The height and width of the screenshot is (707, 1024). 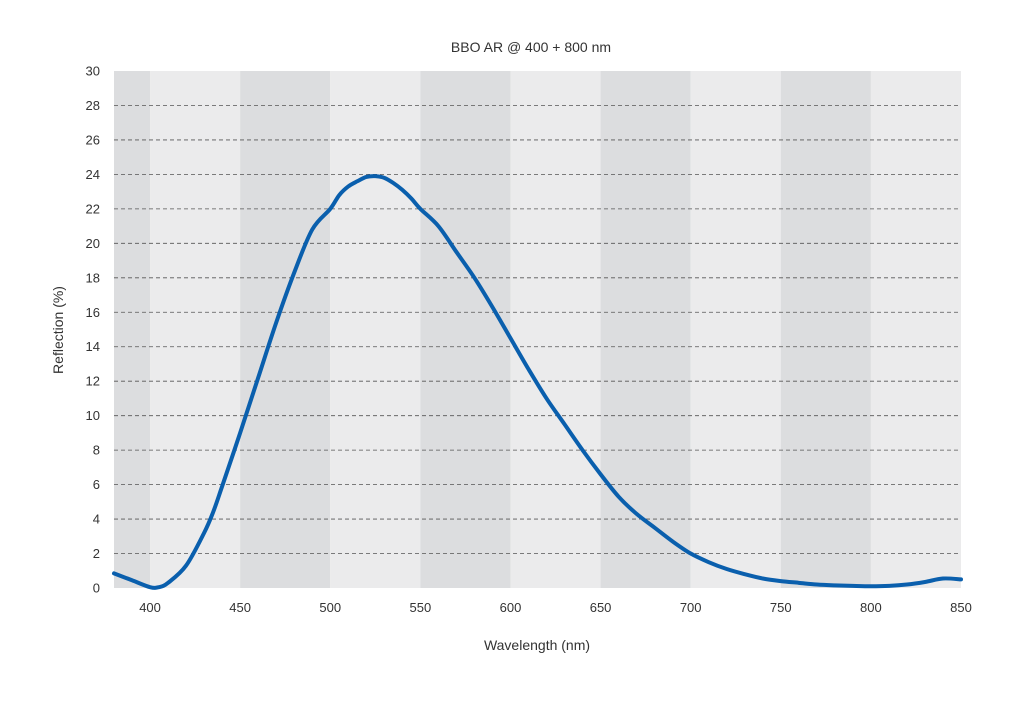 I want to click on y-tick-label: 22, so click(x=93, y=208).